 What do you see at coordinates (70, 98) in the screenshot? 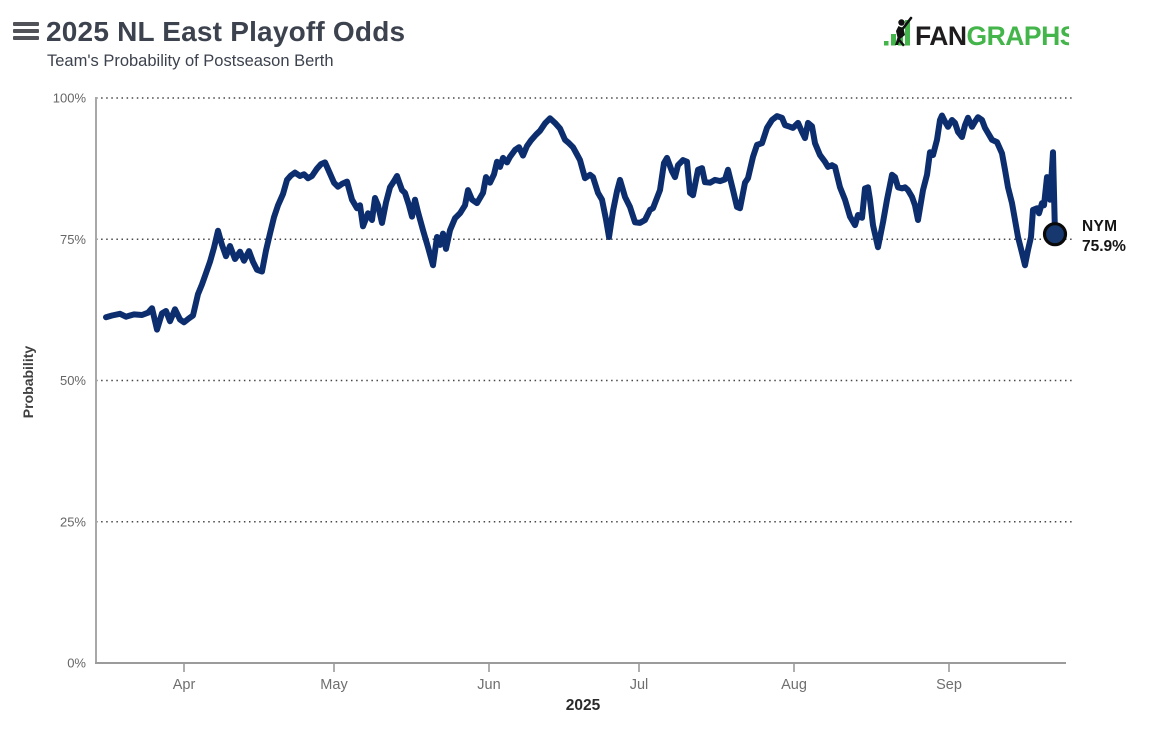
I see `y-tick-label-100%: 100%` at bounding box center [70, 98].